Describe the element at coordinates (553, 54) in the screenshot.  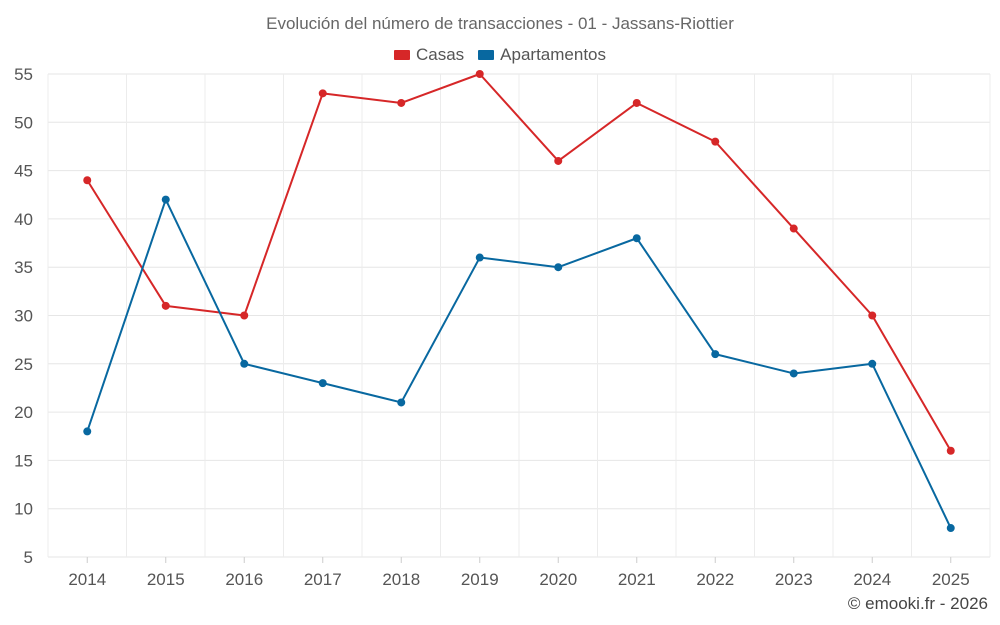
I see `legend-label-apartamentos: Apartamentos` at that location.